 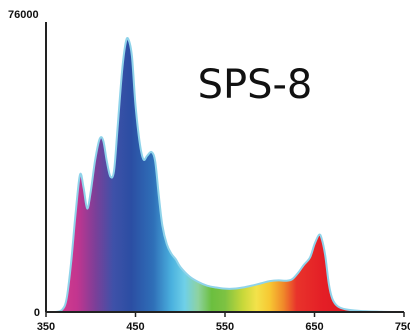 What do you see at coordinates (225, 327) in the screenshot?
I see `x-tick-label: 550` at bounding box center [225, 327].